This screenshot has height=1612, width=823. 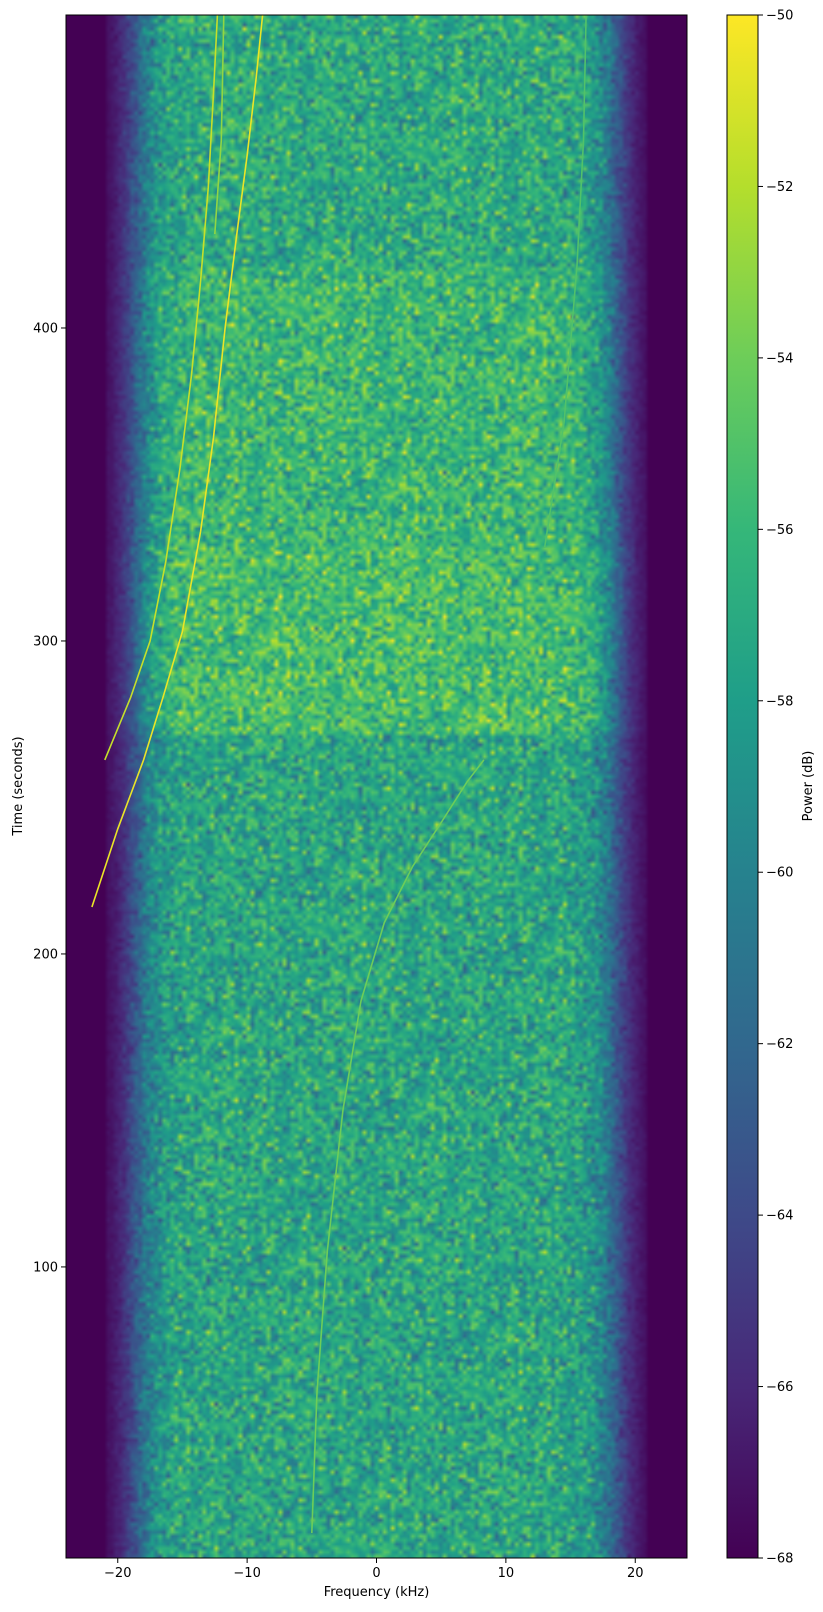 What do you see at coordinates (635, 1573) in the screenshot?
I see `x-tick-label: 20` at bounding box center [635, 1573].